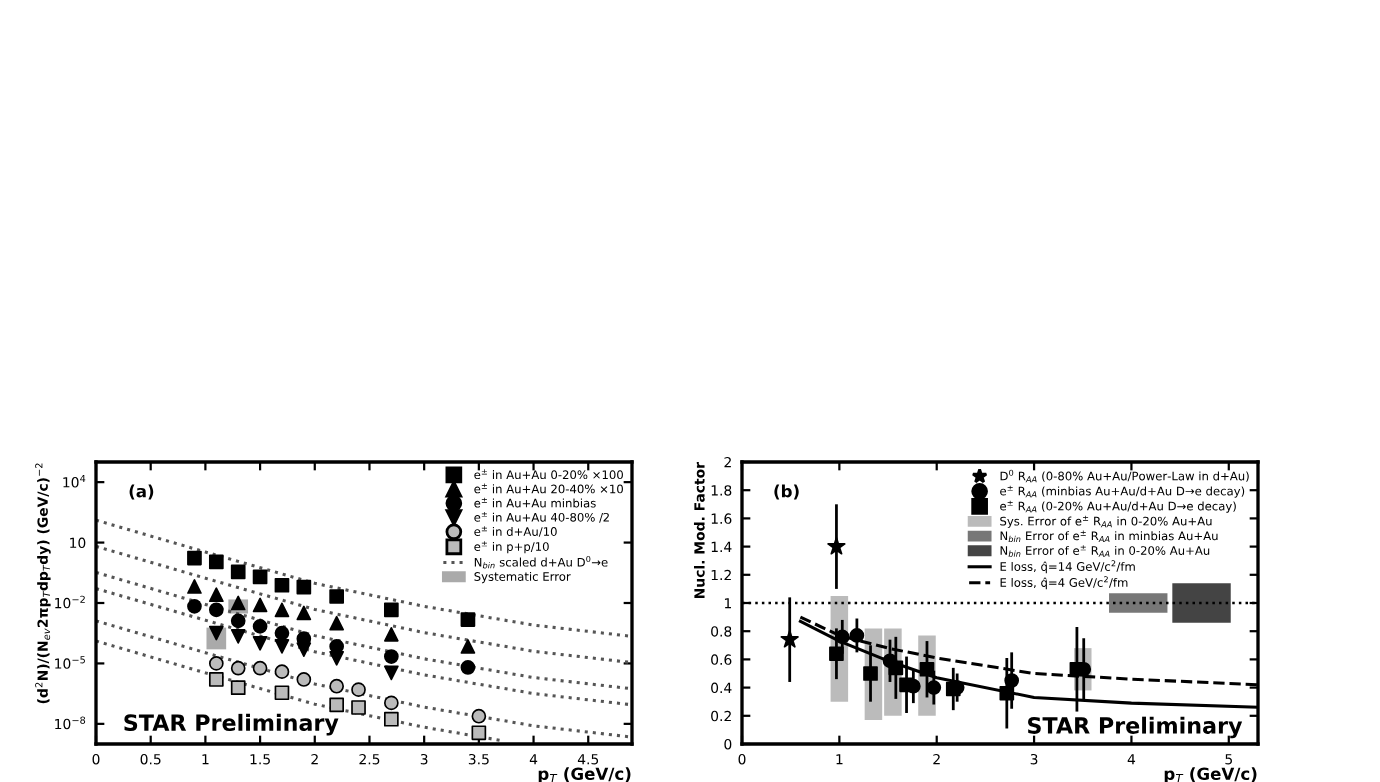 This screenshot has width=1380, height=782. What do you see at coordinates (141, 492) in the screenshot?
I see `annotation: (a)` at bounding box center [141, 492].